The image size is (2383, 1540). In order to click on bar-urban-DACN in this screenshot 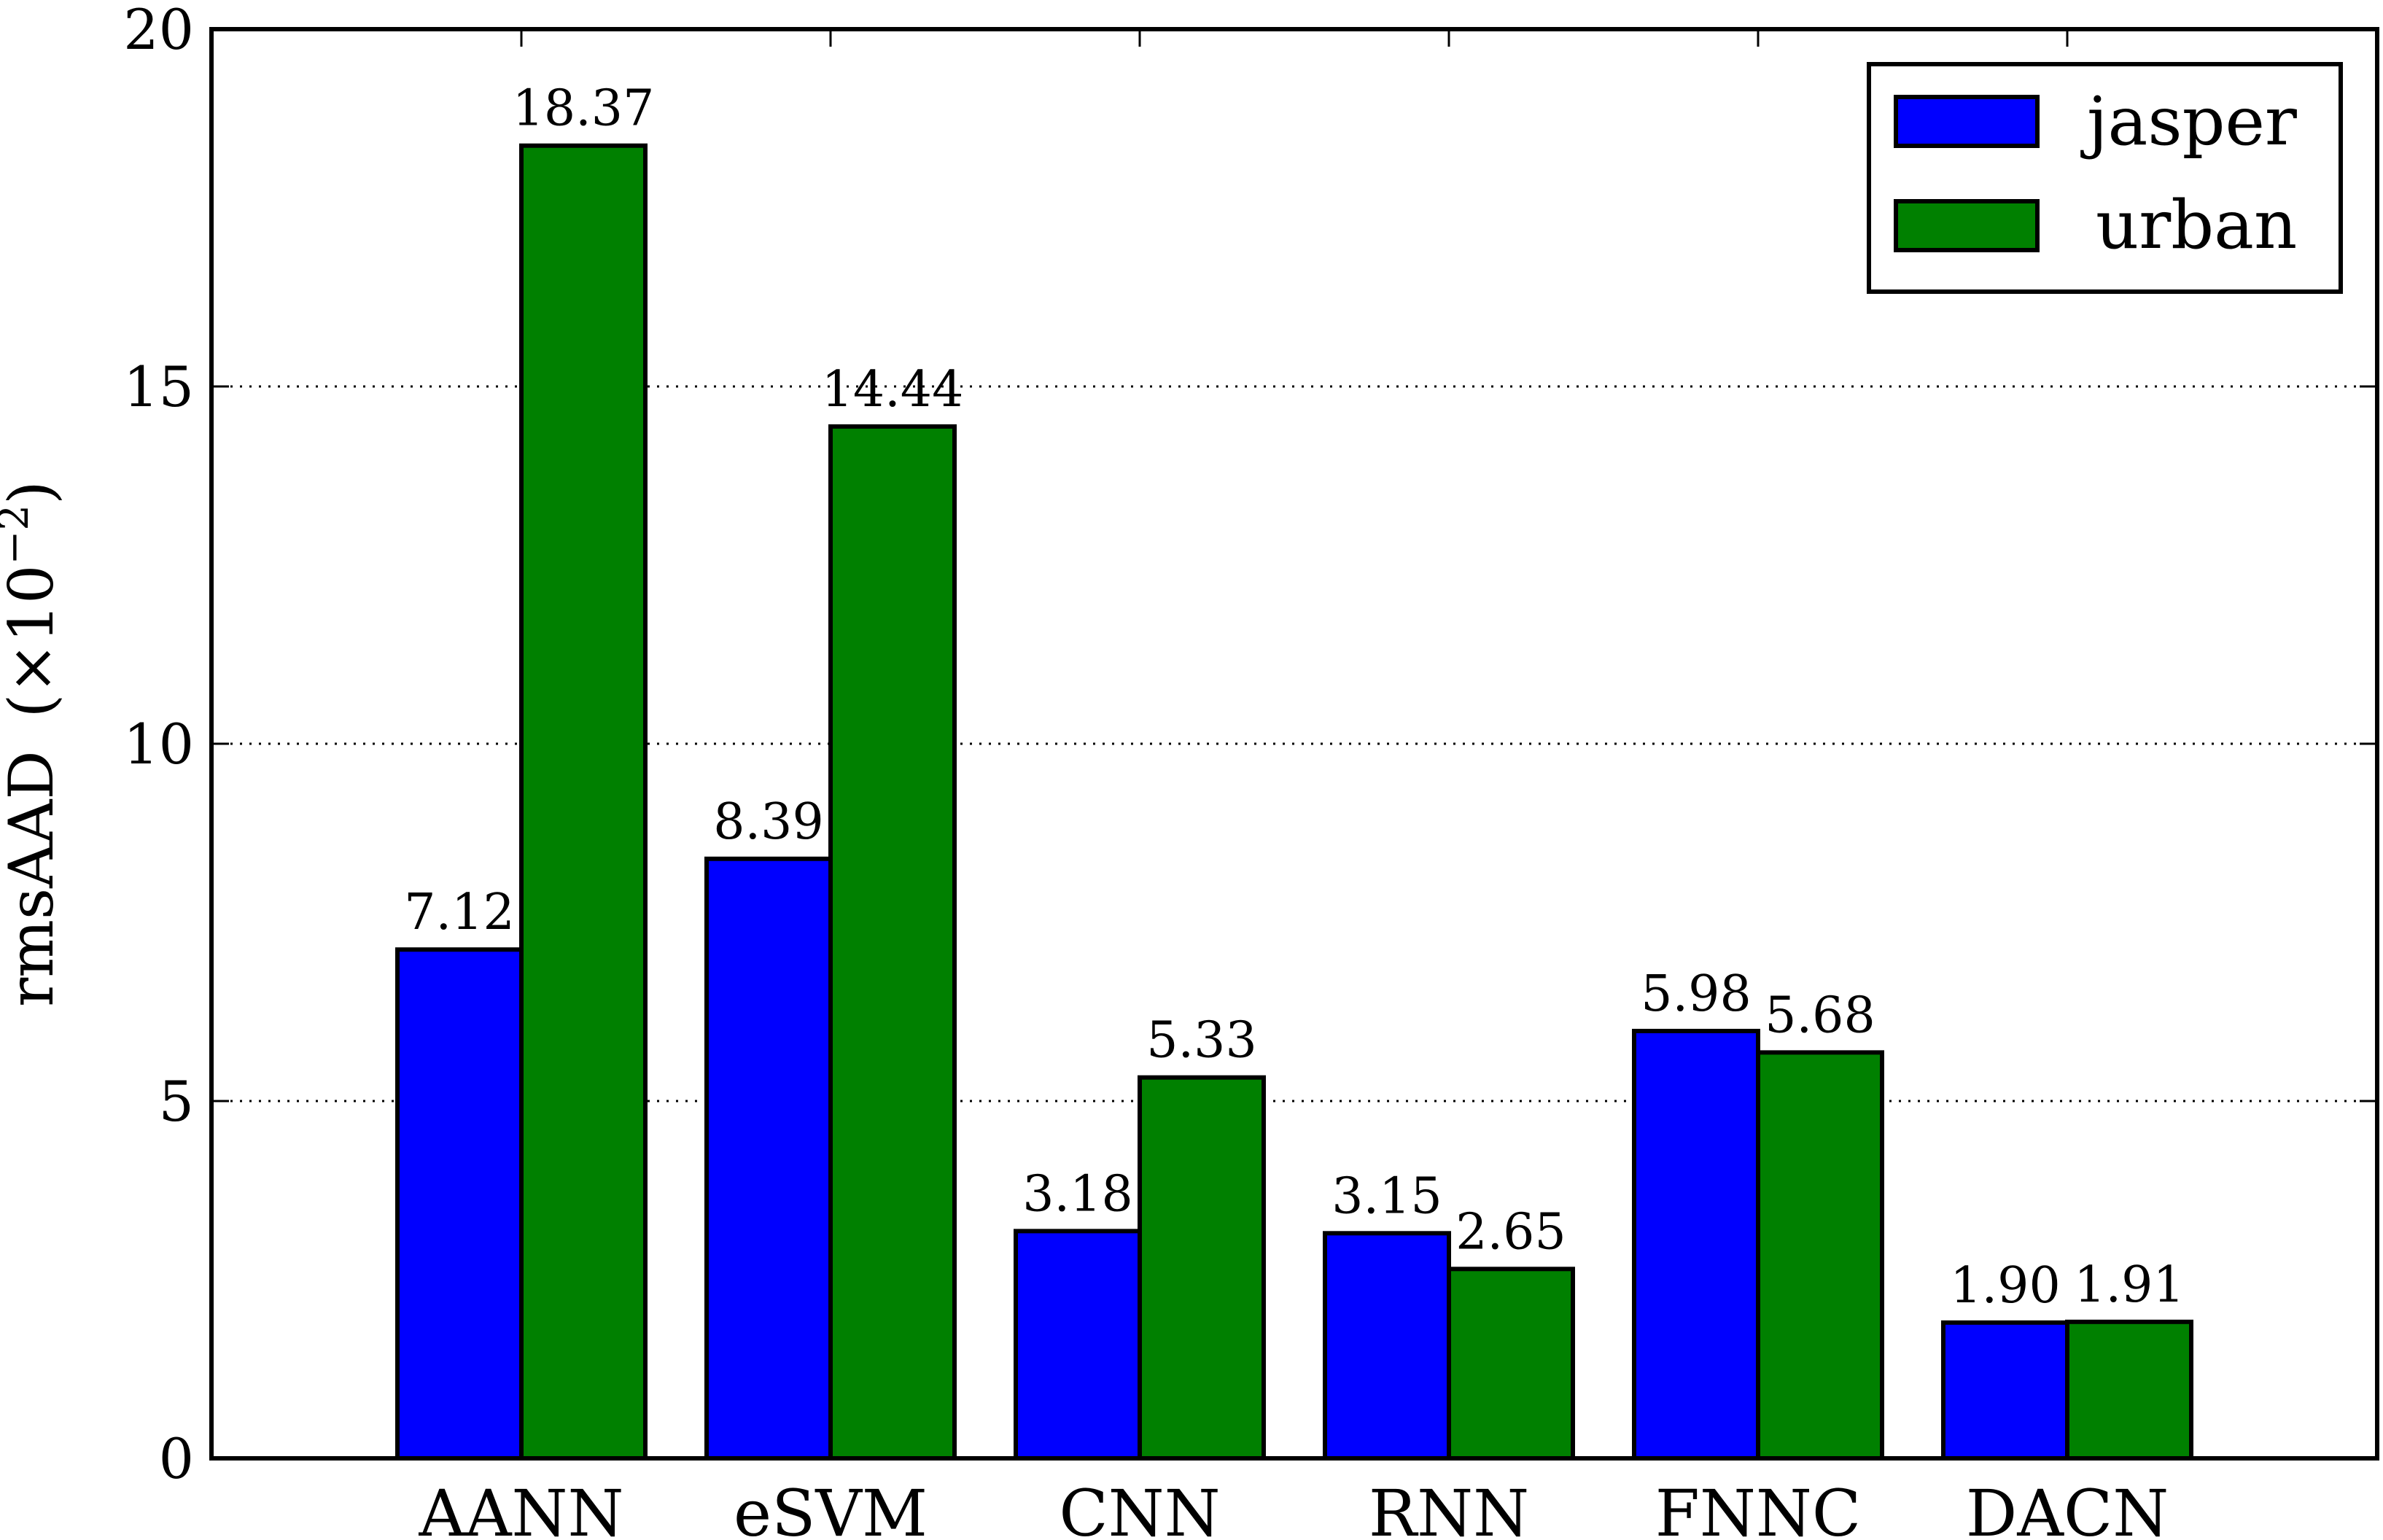, I will do `click(2129, 1390)`.